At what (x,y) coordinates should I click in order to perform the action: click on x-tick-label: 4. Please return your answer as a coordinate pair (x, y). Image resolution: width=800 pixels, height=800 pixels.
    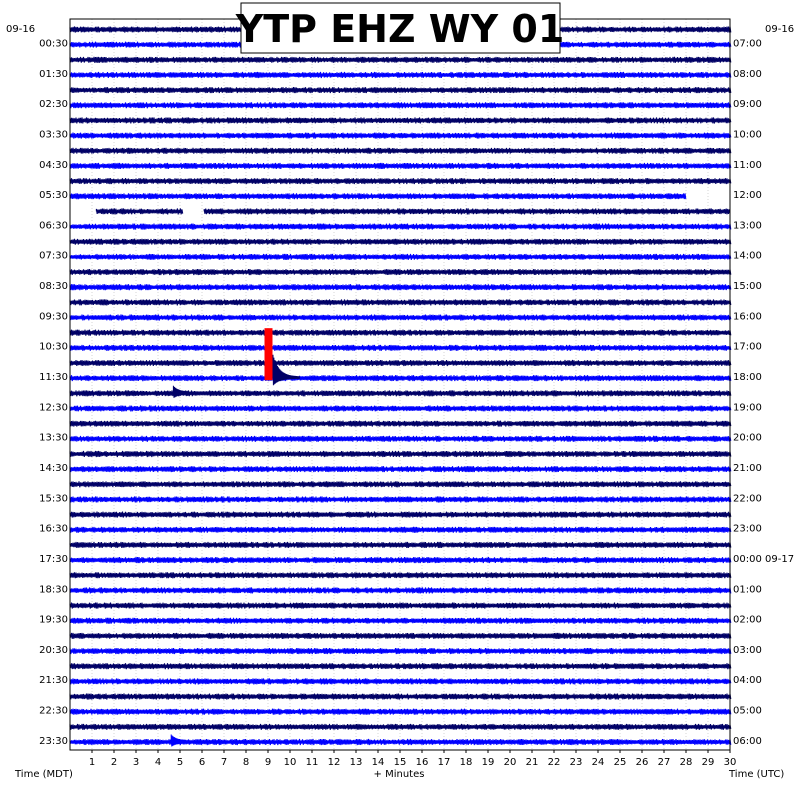
    Looking at the image, I should click on (158, 762).